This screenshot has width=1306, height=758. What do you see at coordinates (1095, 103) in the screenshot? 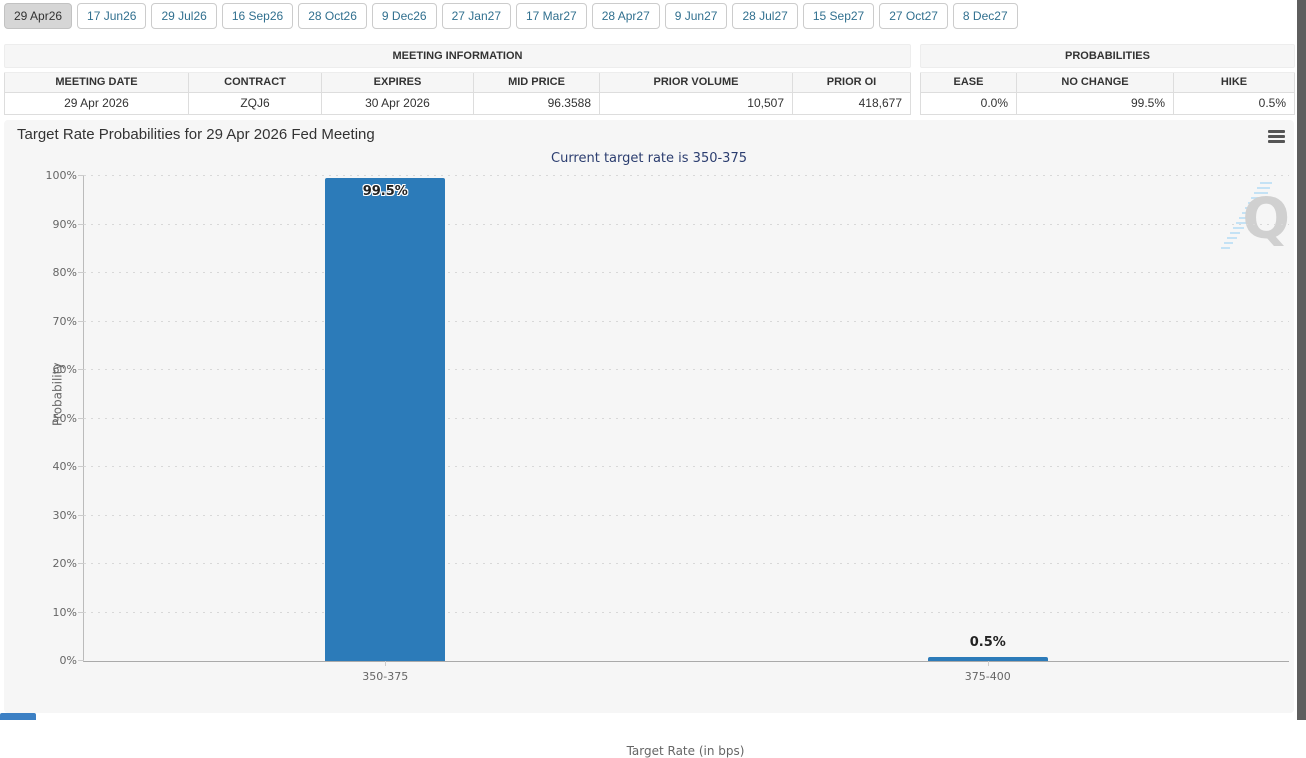
I see `value-no-change: 99.5%` at bounding box center [1095, 103].